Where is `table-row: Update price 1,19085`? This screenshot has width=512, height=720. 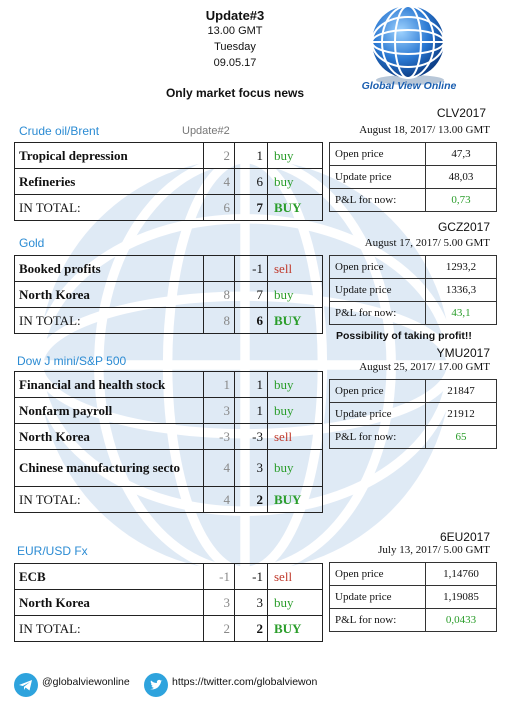 table-row: Update price 1,19085 is located at coordinates (413, 597).